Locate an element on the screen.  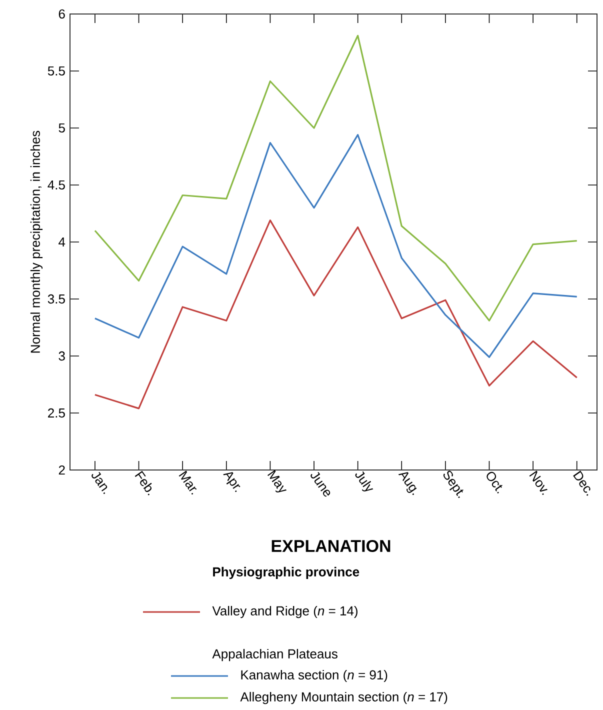
legend-label: Valley and Ridge (n = 14) is located at coordinates (285, 612).